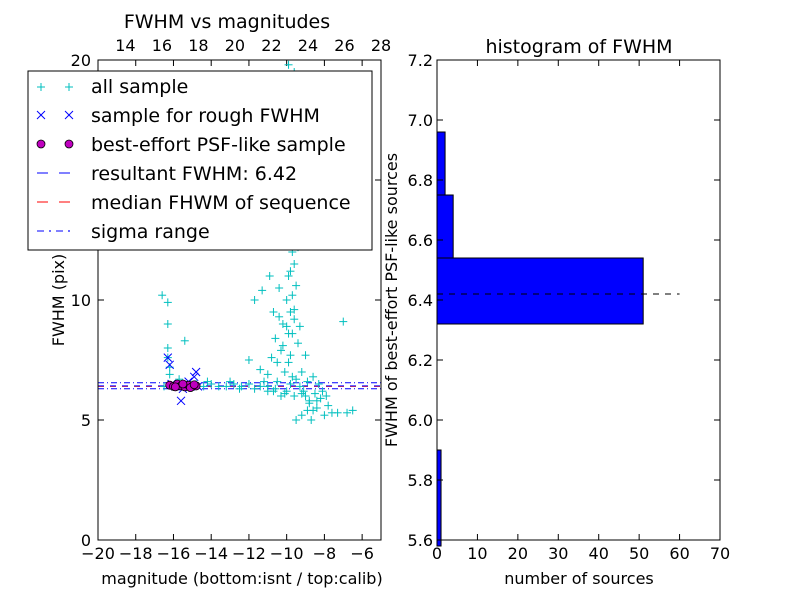  Describe the element at coordinates (81, 60) in the screenshot. I see `scatter-y-tick-label: 20` at that location.